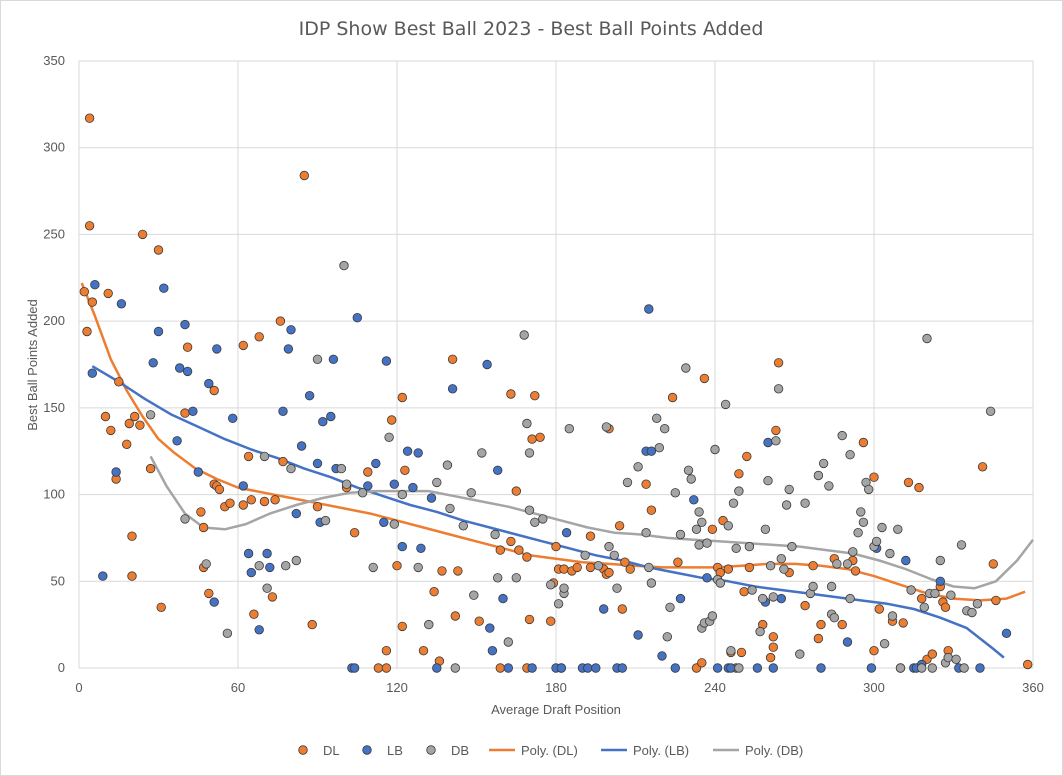  Describe the element at coordinates (1033, 687) in the screenshot. I see `x-tick-label: 360` at that location.